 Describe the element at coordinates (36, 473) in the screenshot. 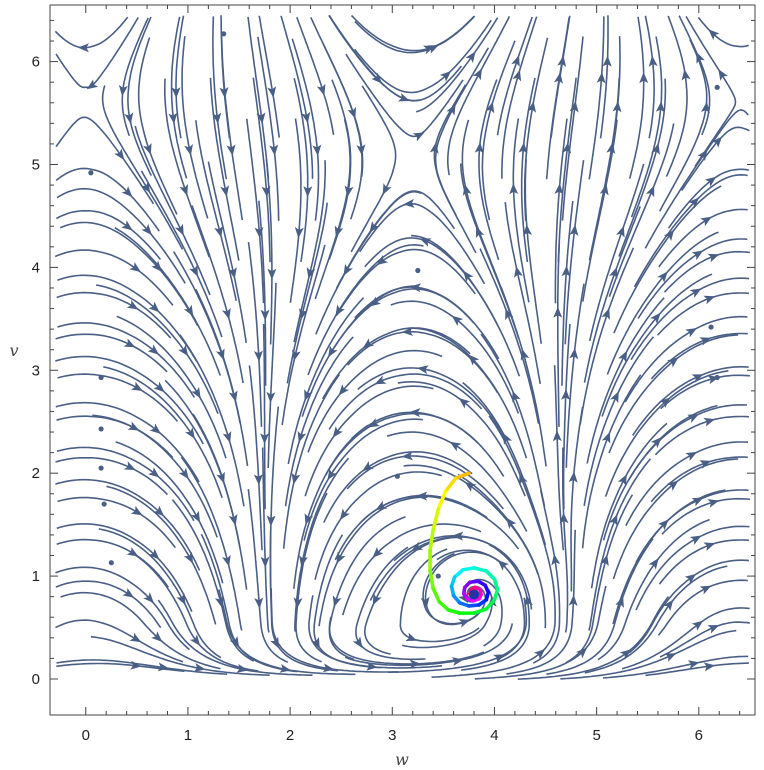

I see `y-tick-label-2: 2` at that location.